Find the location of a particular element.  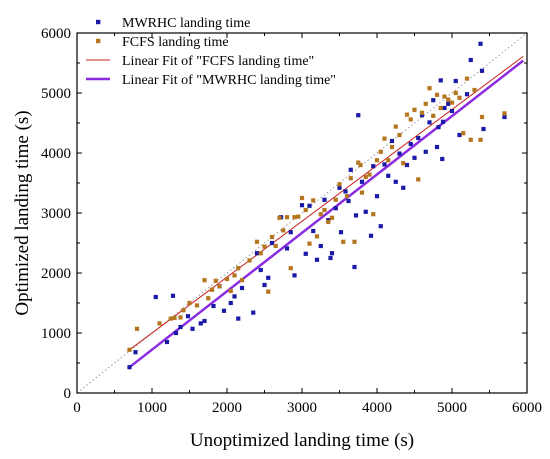

y-axis-title: Optimized landing time (s) is located at coordinates (22, 212).